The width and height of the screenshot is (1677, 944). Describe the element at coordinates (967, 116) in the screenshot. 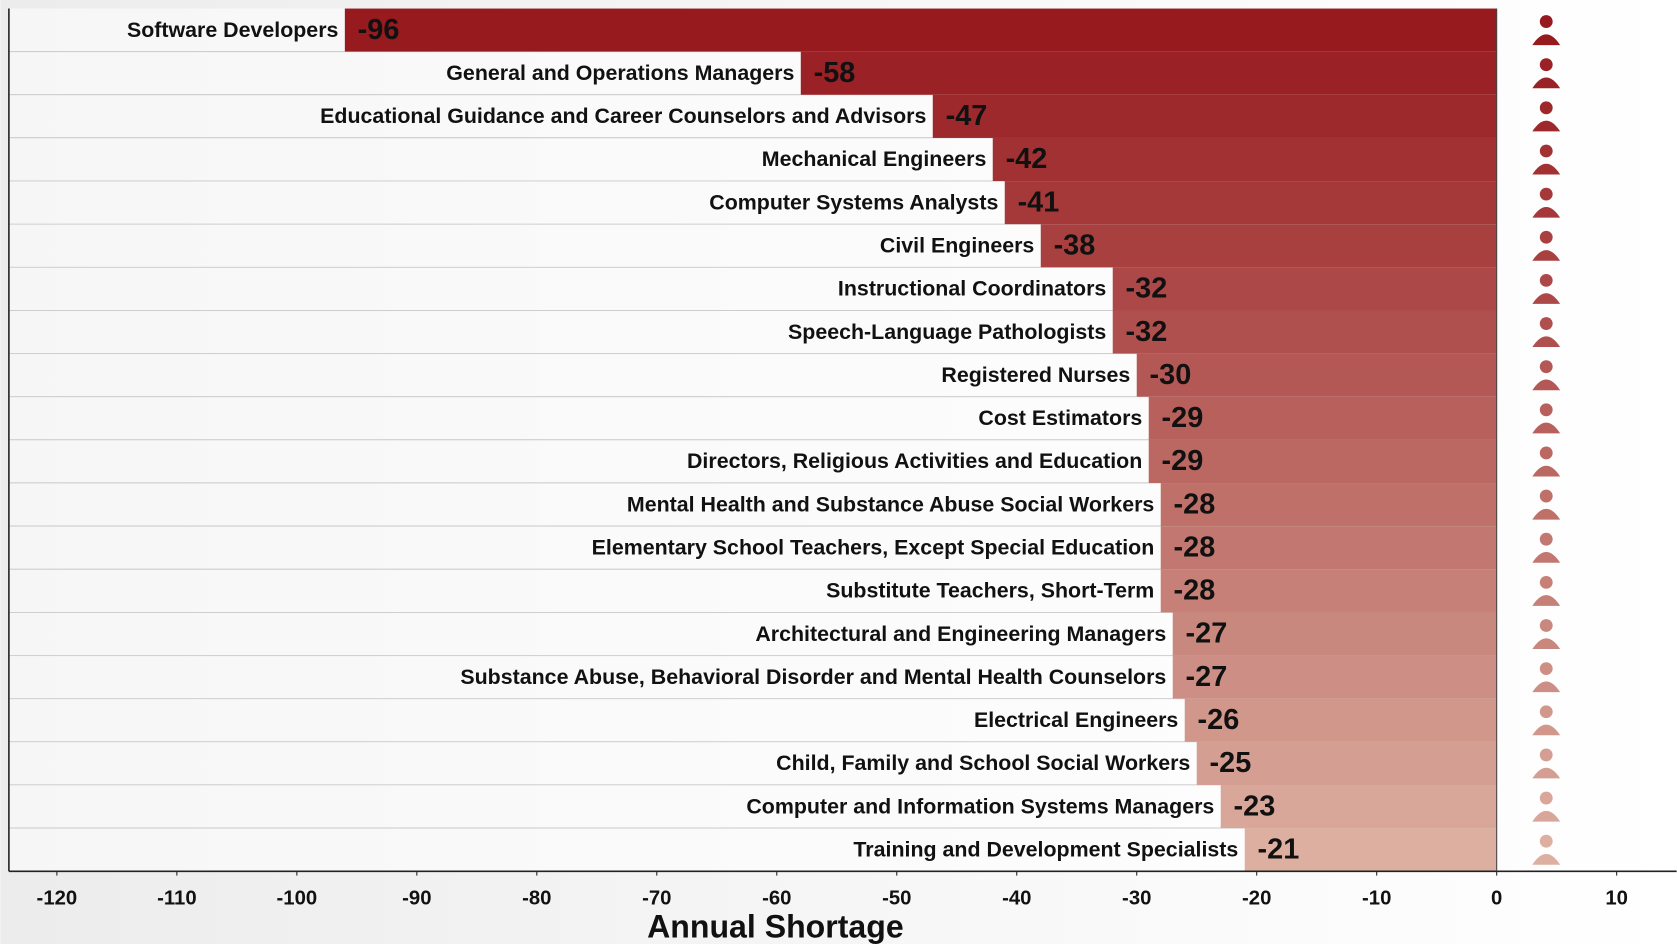

I see `value-label: -47` at that location.